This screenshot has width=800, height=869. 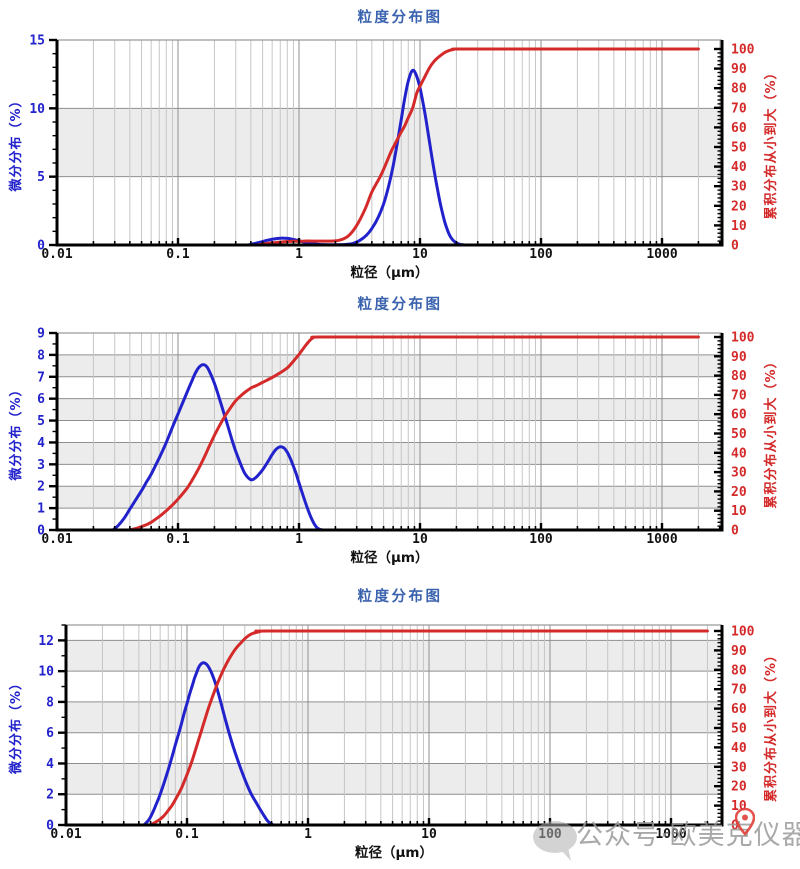 What do you see at coordinates (46, 641) in the screenshot?
I see `left-tick-label: 12` at bounding box center [46, 641].